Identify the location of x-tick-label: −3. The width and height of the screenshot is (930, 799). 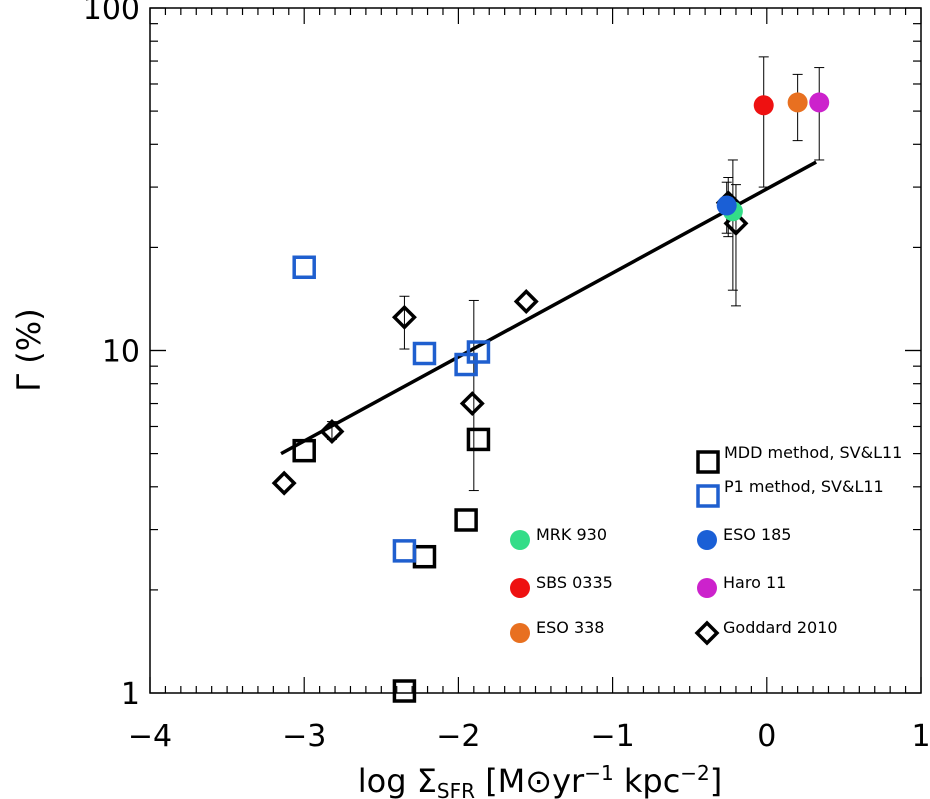
(304, 736).